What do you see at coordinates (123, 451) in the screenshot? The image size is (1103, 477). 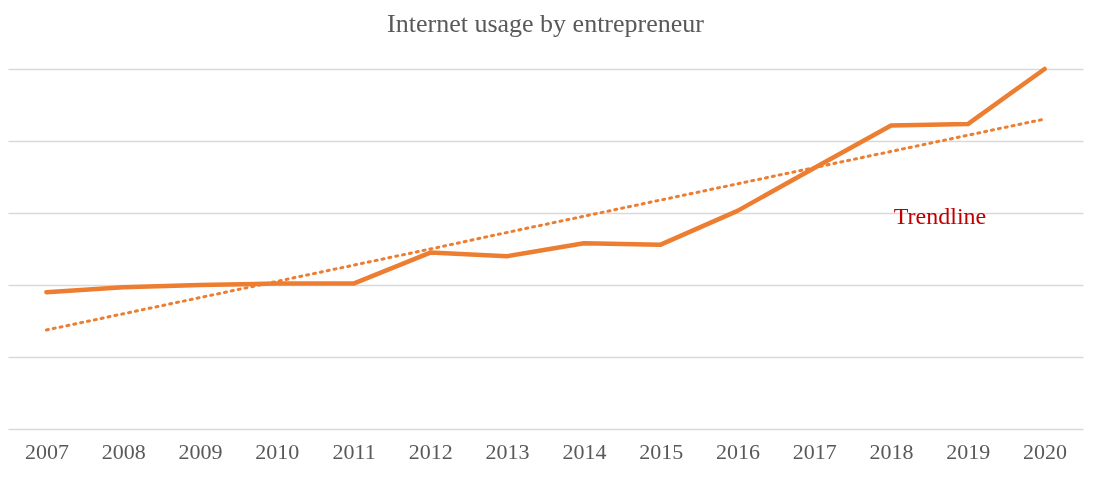 I see `x-tick-label: 2008` at bounding box center [123, 451].